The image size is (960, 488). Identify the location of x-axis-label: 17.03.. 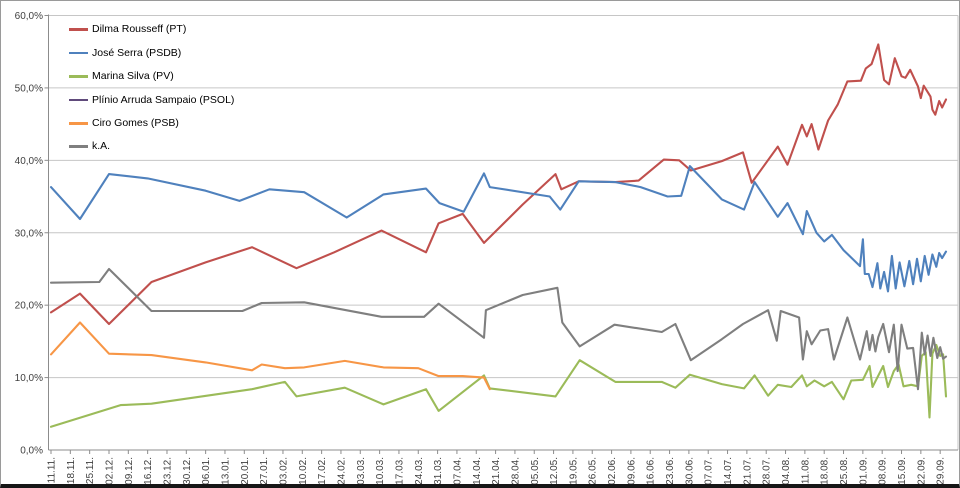
(399, 470).